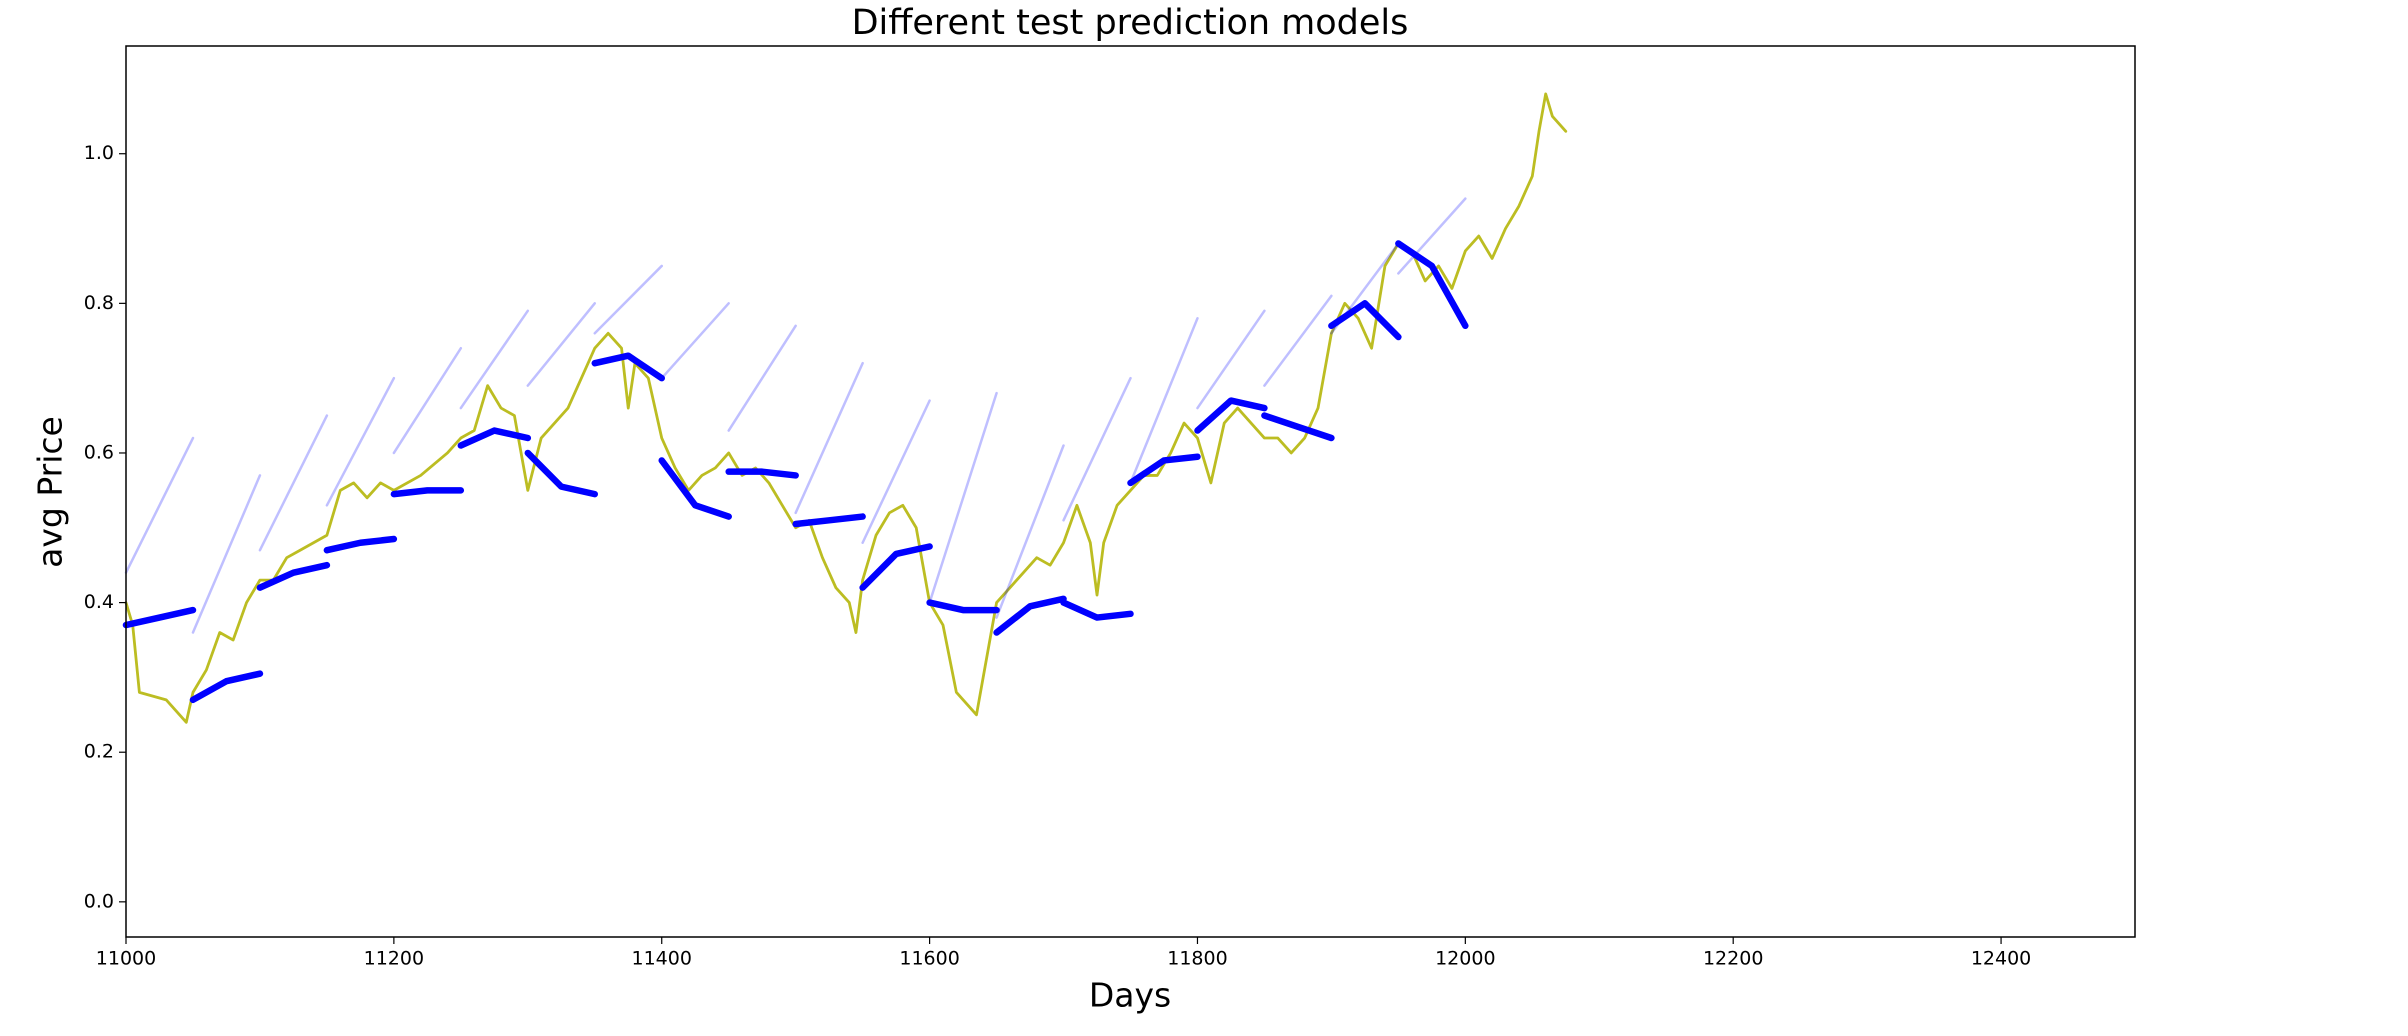 The image size is (2408, 1036). Describe the element at coordinates (662, 959) in the screenshot. I see `x-tick-label: 11400` at that location.